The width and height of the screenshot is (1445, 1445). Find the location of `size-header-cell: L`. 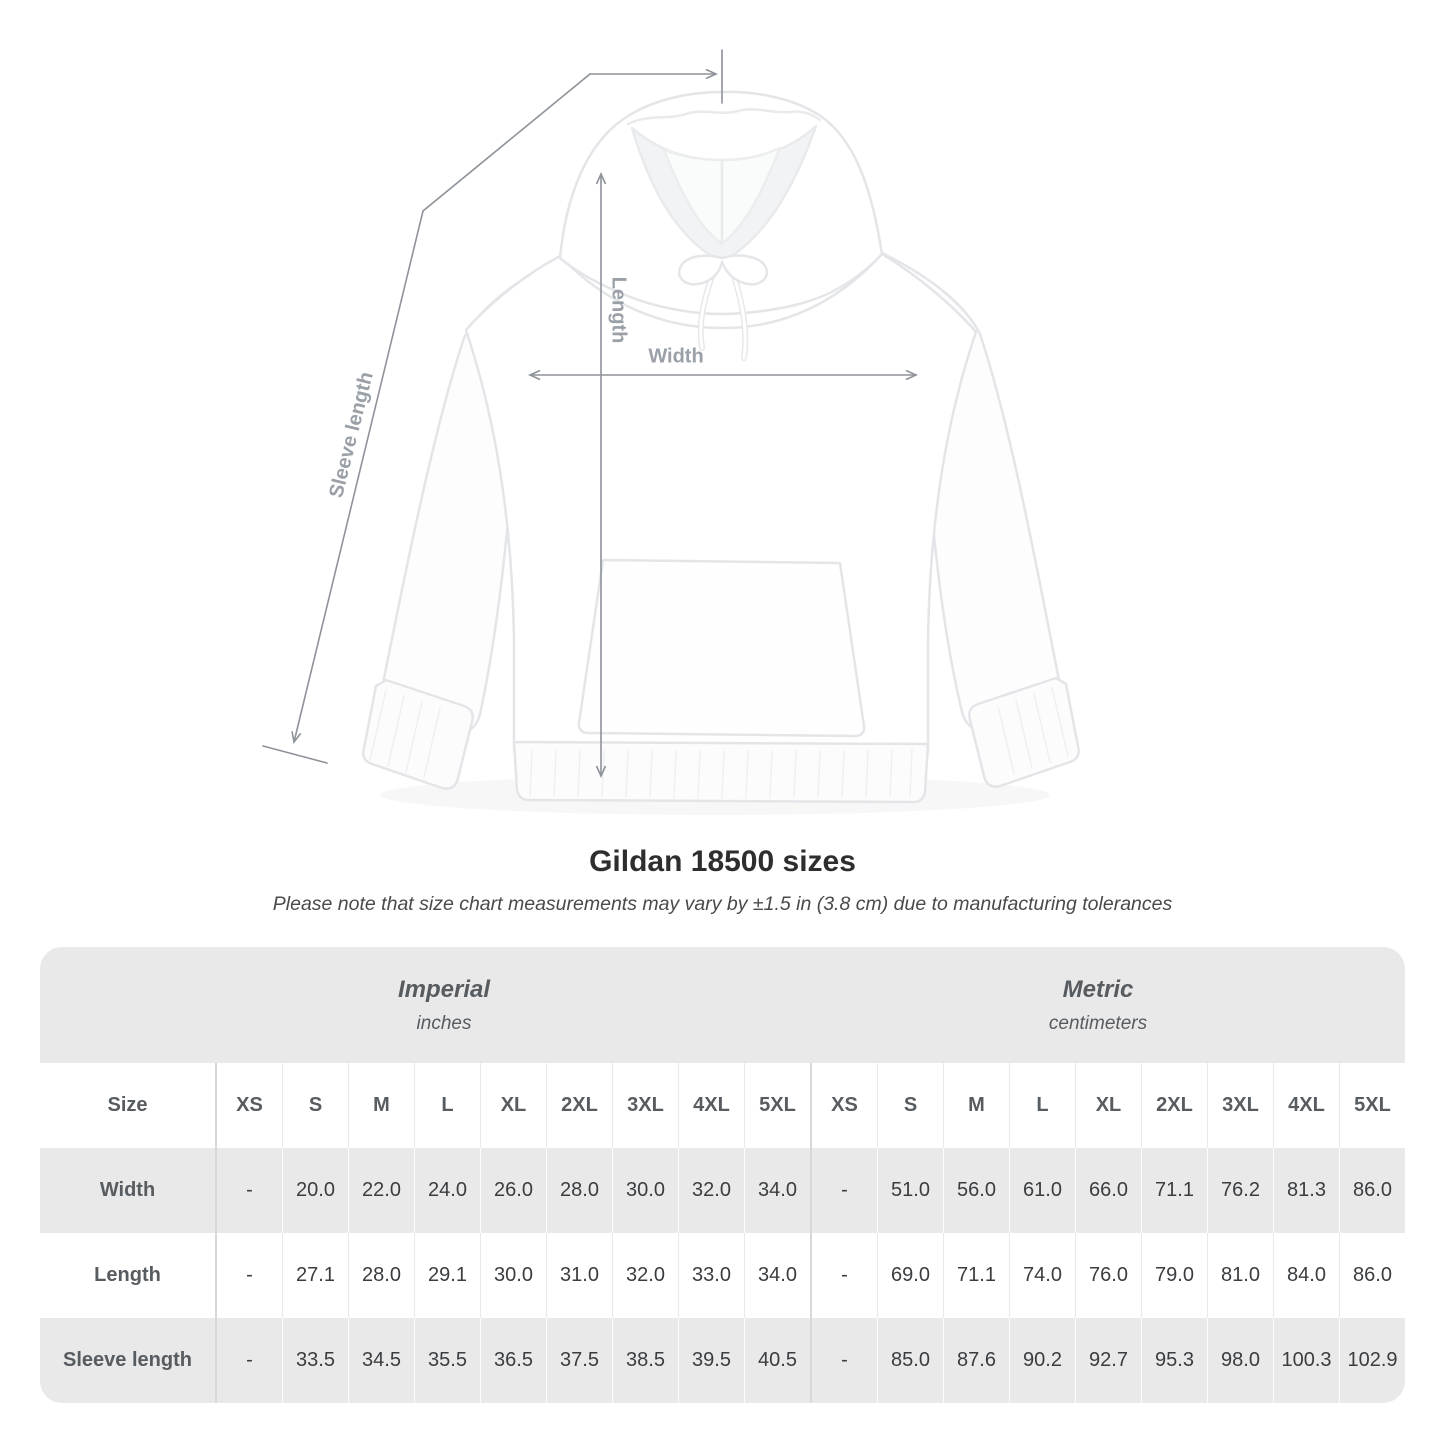

size-header-cell: L is located at coordinates (447, 1105).